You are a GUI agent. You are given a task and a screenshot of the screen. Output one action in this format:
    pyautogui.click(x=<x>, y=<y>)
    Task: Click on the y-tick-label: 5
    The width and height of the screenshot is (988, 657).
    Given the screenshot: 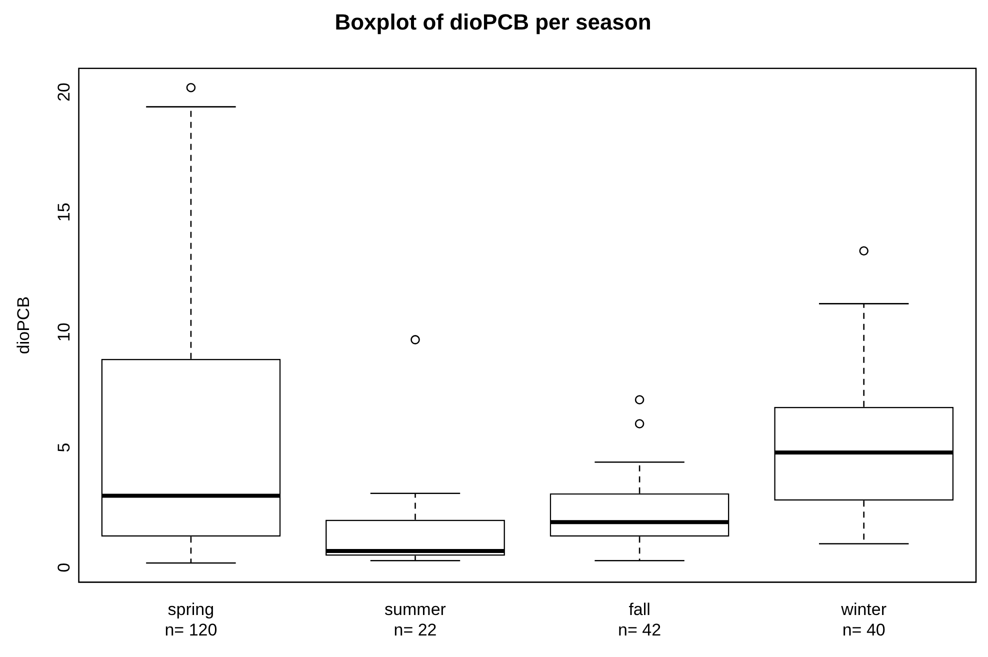 What is the action you would take?
    pyautogui.click(x=64, y=447)
    